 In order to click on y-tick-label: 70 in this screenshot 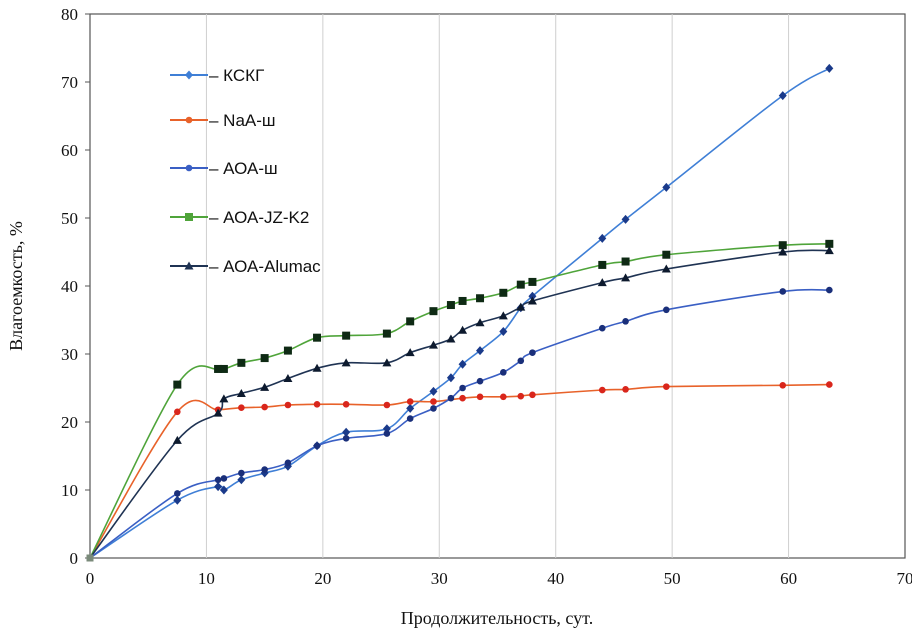, I will do `click(69, 82)`.